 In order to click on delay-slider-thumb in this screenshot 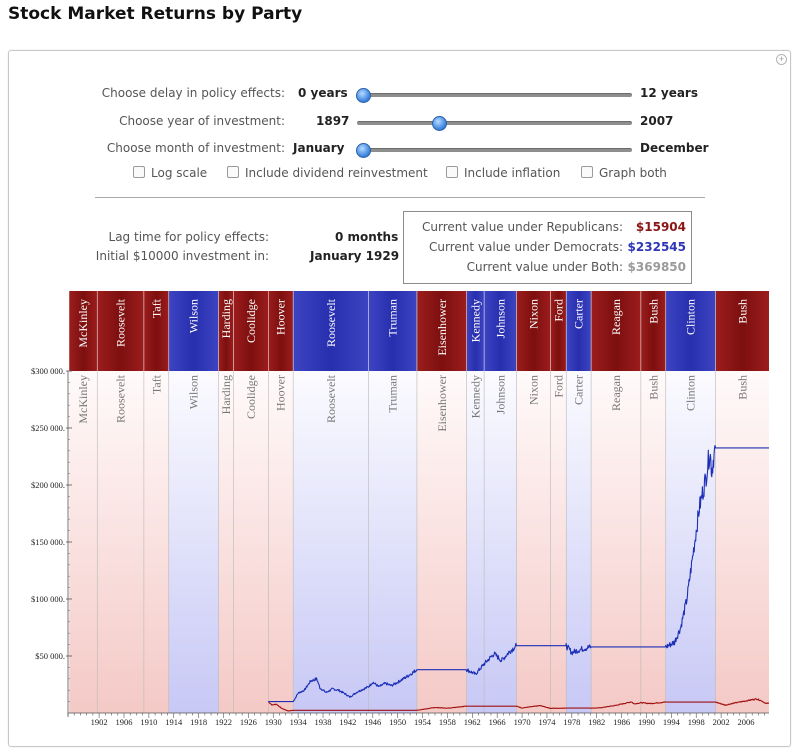, I will do `click(363, 95)`.